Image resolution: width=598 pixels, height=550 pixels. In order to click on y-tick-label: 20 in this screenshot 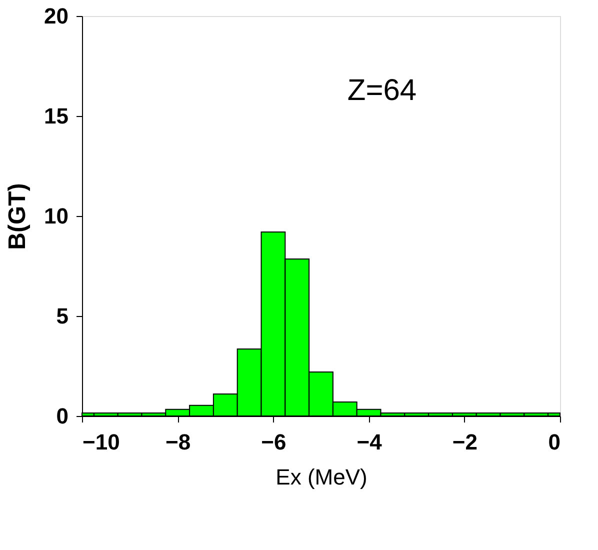, I will do `click(56, 16)`.